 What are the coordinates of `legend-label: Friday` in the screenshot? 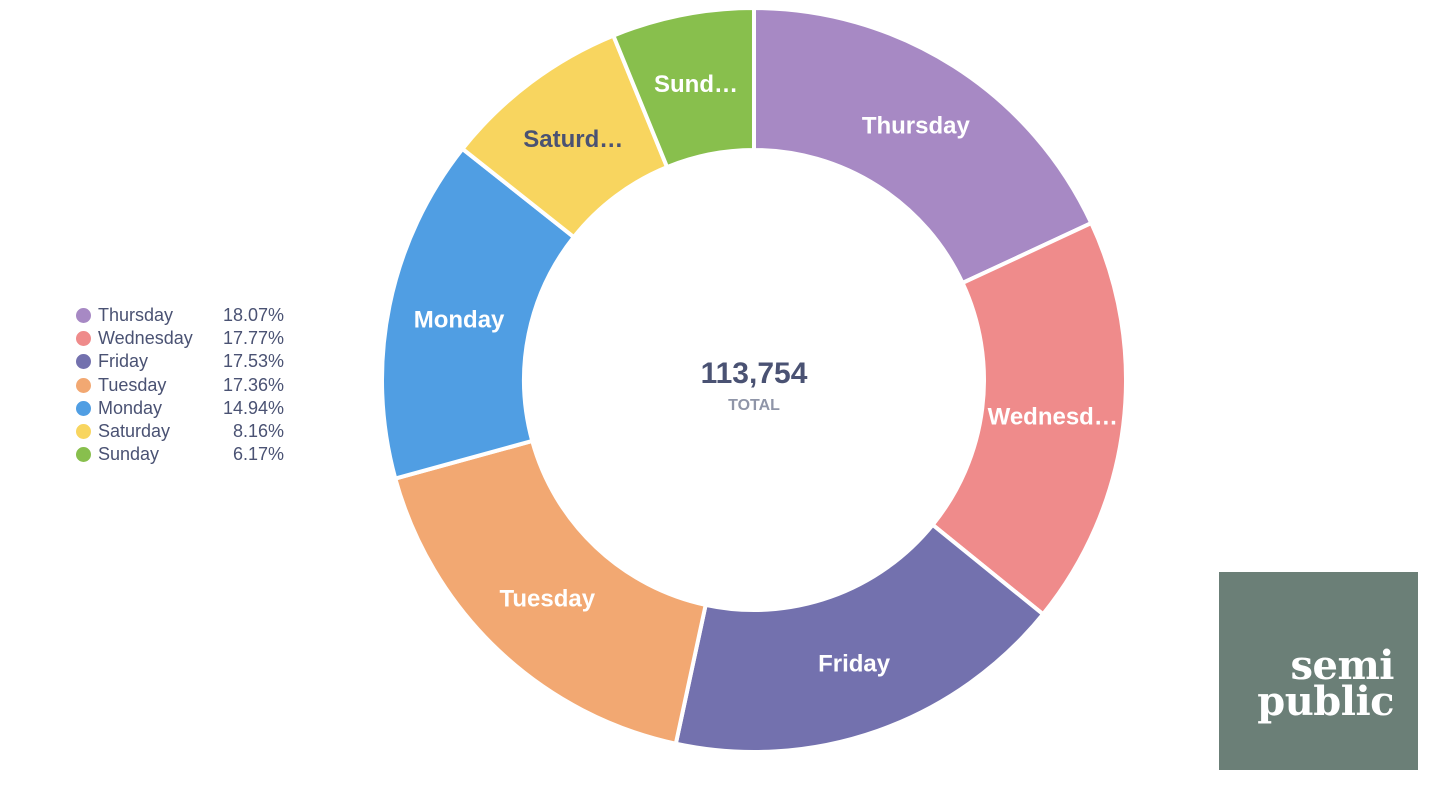 It's located at (123, 361).